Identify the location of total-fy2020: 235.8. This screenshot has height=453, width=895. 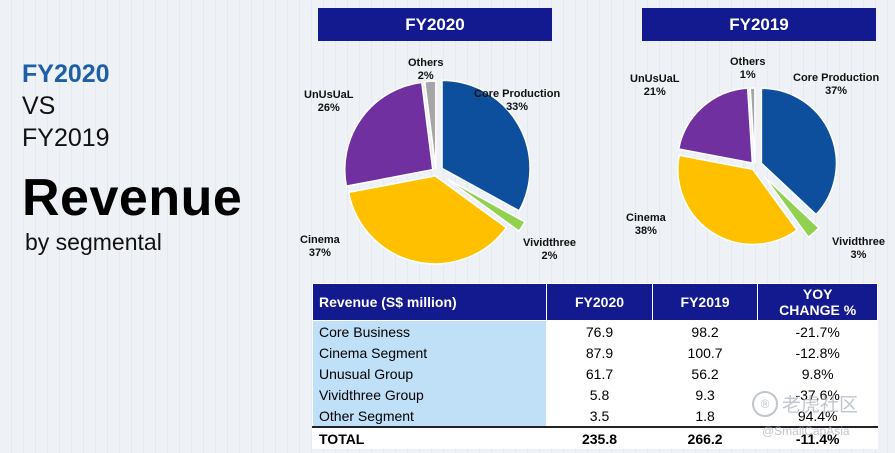
(599, 437).